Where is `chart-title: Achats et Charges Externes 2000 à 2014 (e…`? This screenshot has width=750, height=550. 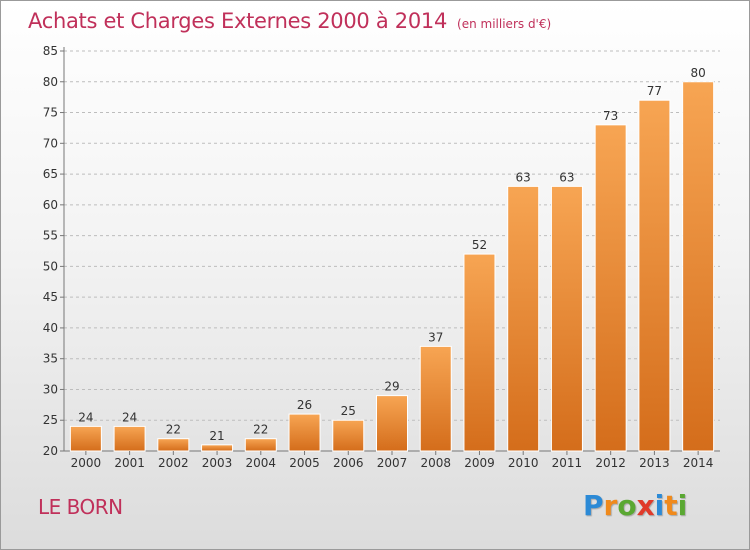
chart-title: Achats et Charges Externes 2000 à 2014 (e… is located at coordinates (289, 21).